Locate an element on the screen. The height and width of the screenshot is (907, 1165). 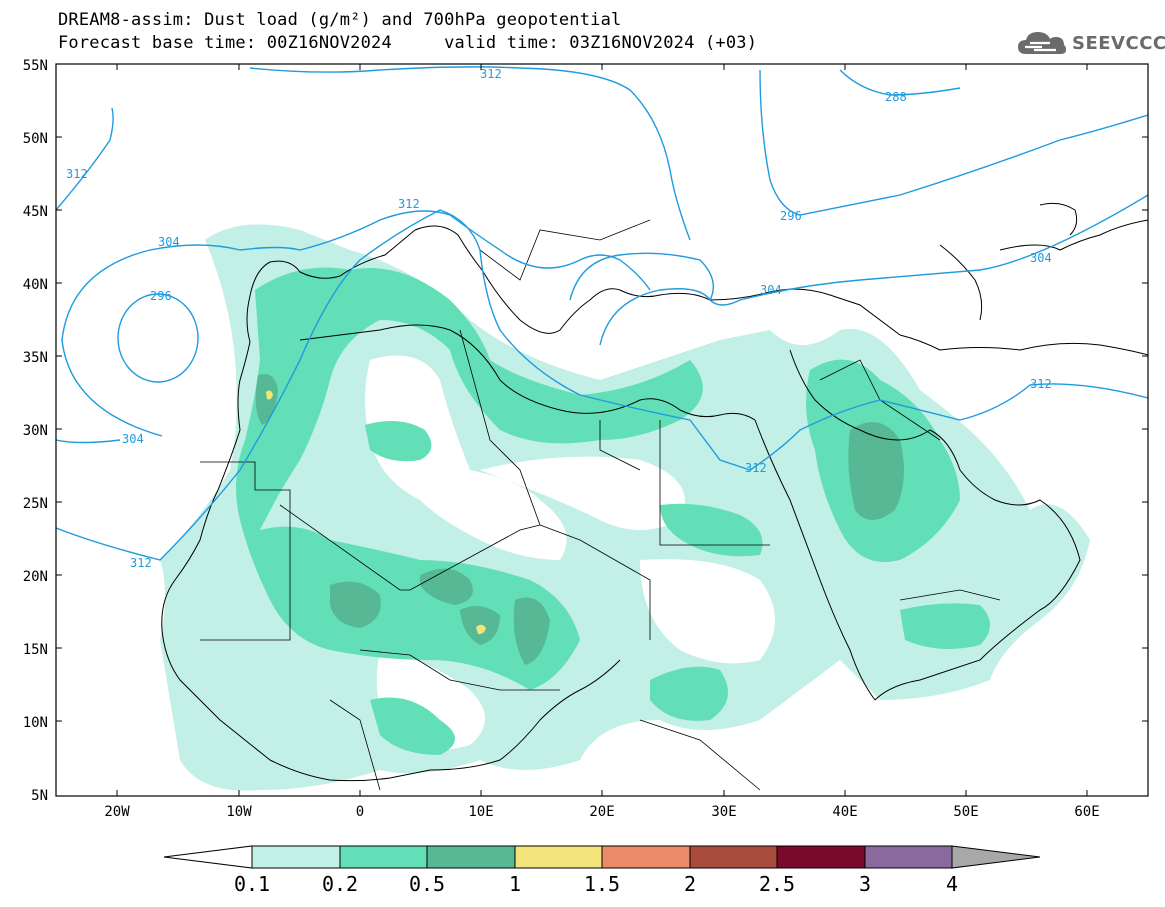
lat-label: 10N is located at coordinates (35, 723).